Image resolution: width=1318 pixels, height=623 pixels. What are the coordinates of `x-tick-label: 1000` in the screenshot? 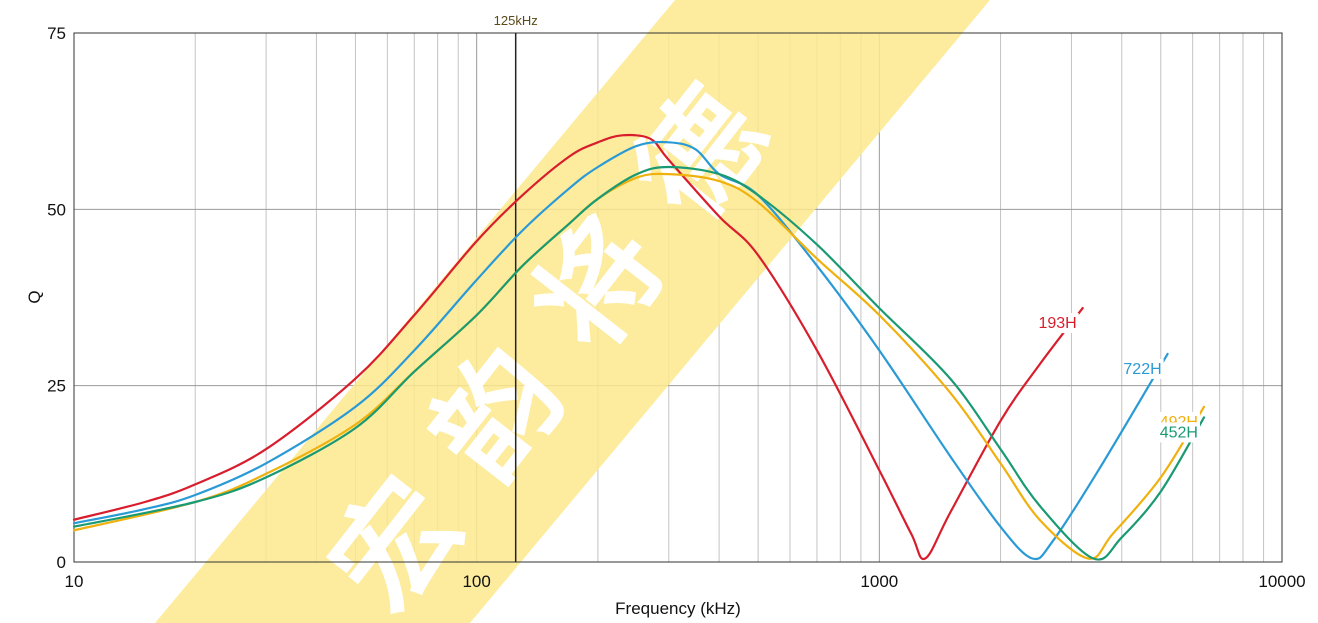 It's located at (879, 581).